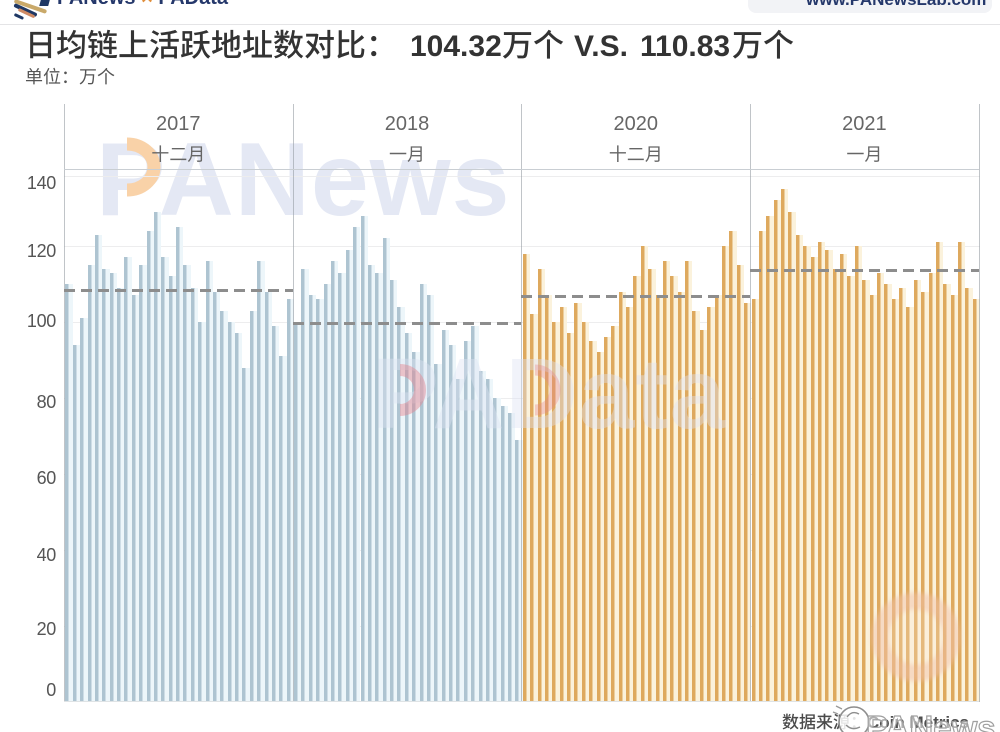  Describe the element at coordinates (636, 124) in the screenshot. I see `svg-text: 2020` at that location.